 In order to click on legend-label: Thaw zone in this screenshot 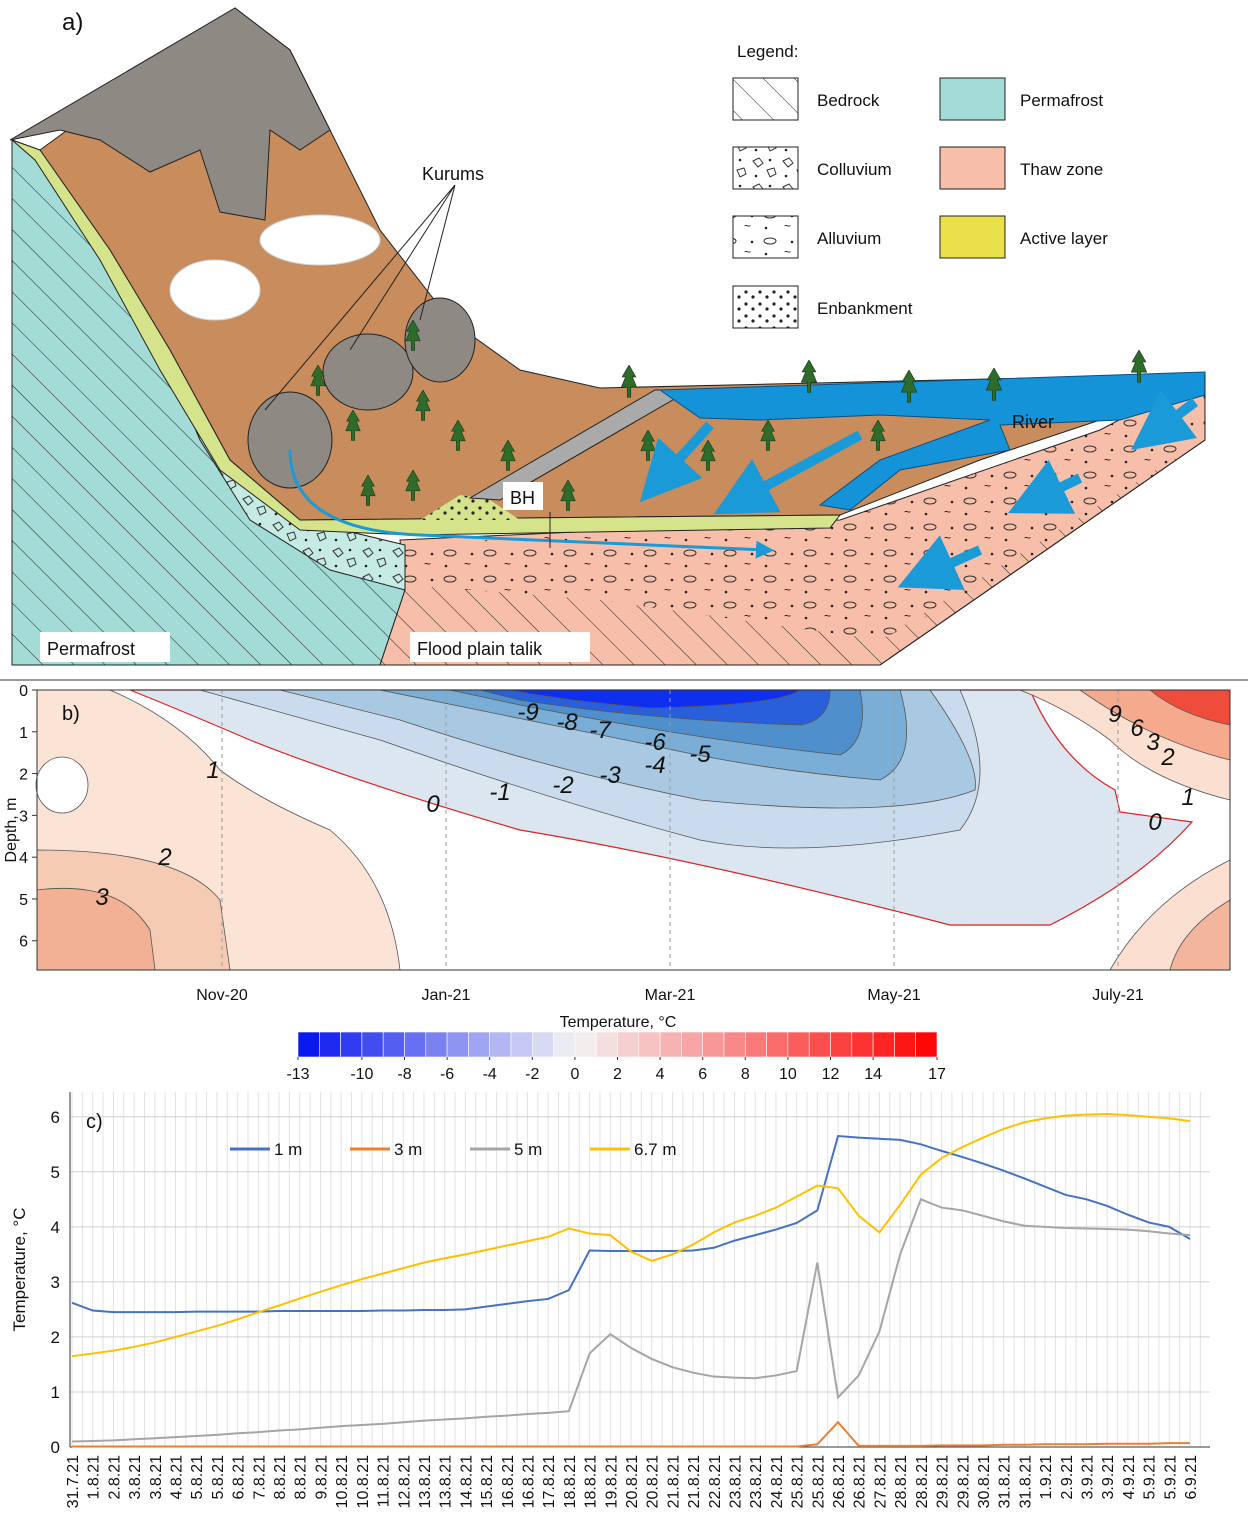, I will do `click(1061, 169)`.